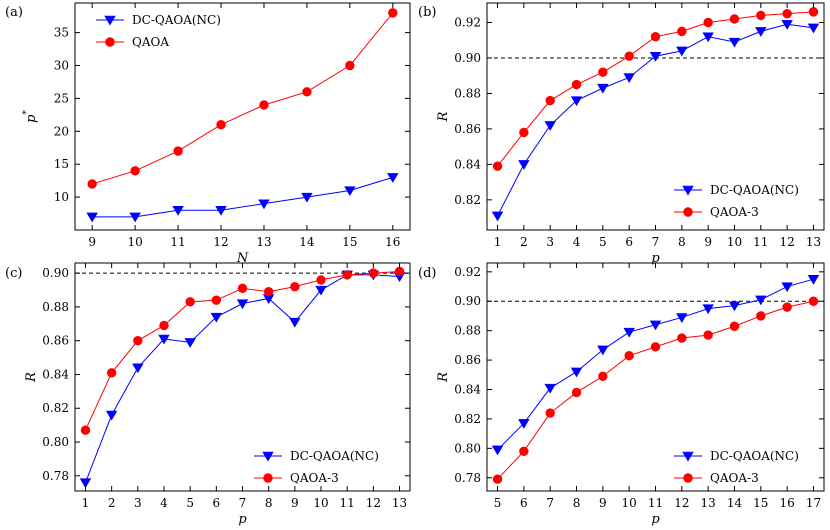 Image resolution: width=830 pixels, height=530 pixels. Describe the element at coordinates (682, 242) in the screenshot. I see `x-tick-label: 8` at that location.